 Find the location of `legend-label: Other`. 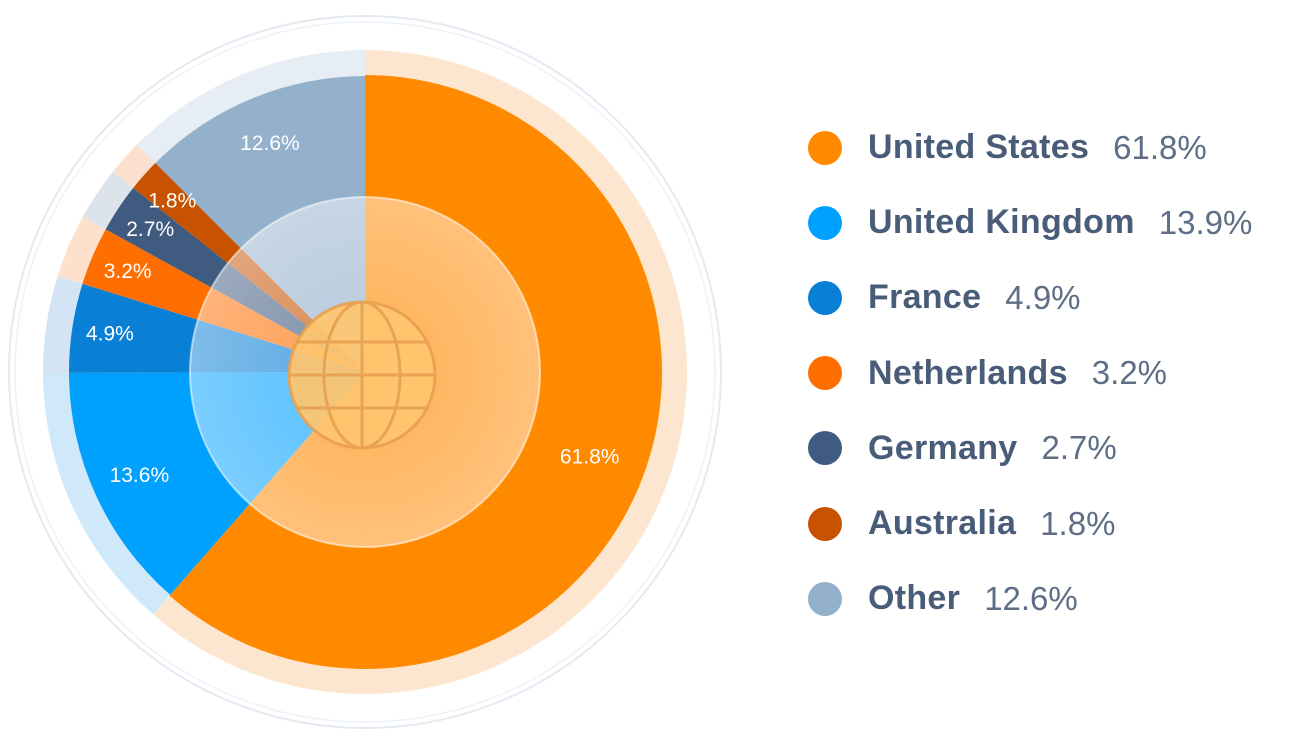

legend-label: Other is located at coordinates (914, 598).